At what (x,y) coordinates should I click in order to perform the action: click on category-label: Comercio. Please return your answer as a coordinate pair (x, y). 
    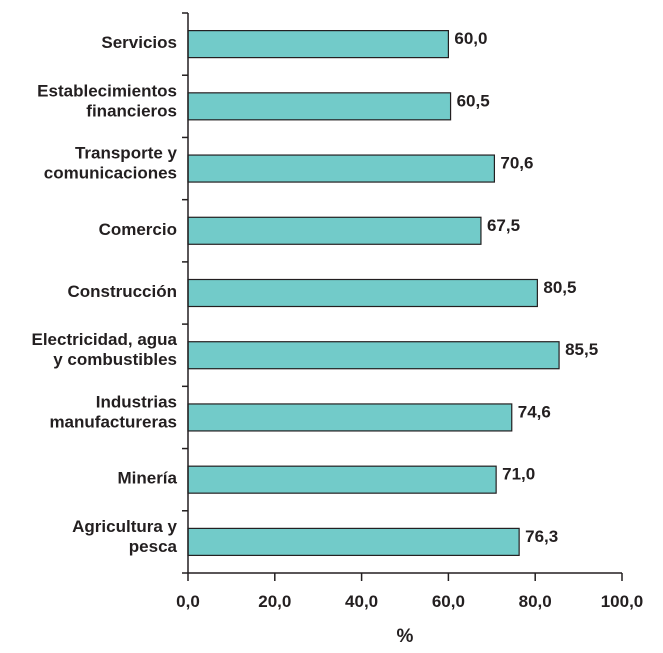
    Looking at the image, I should click on (138, 229).